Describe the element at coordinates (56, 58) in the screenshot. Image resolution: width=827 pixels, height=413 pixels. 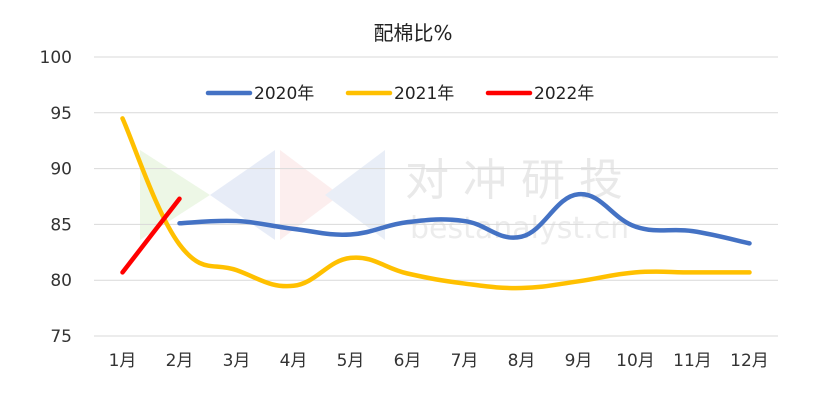
I see `y-tick-label: 100` at that location.